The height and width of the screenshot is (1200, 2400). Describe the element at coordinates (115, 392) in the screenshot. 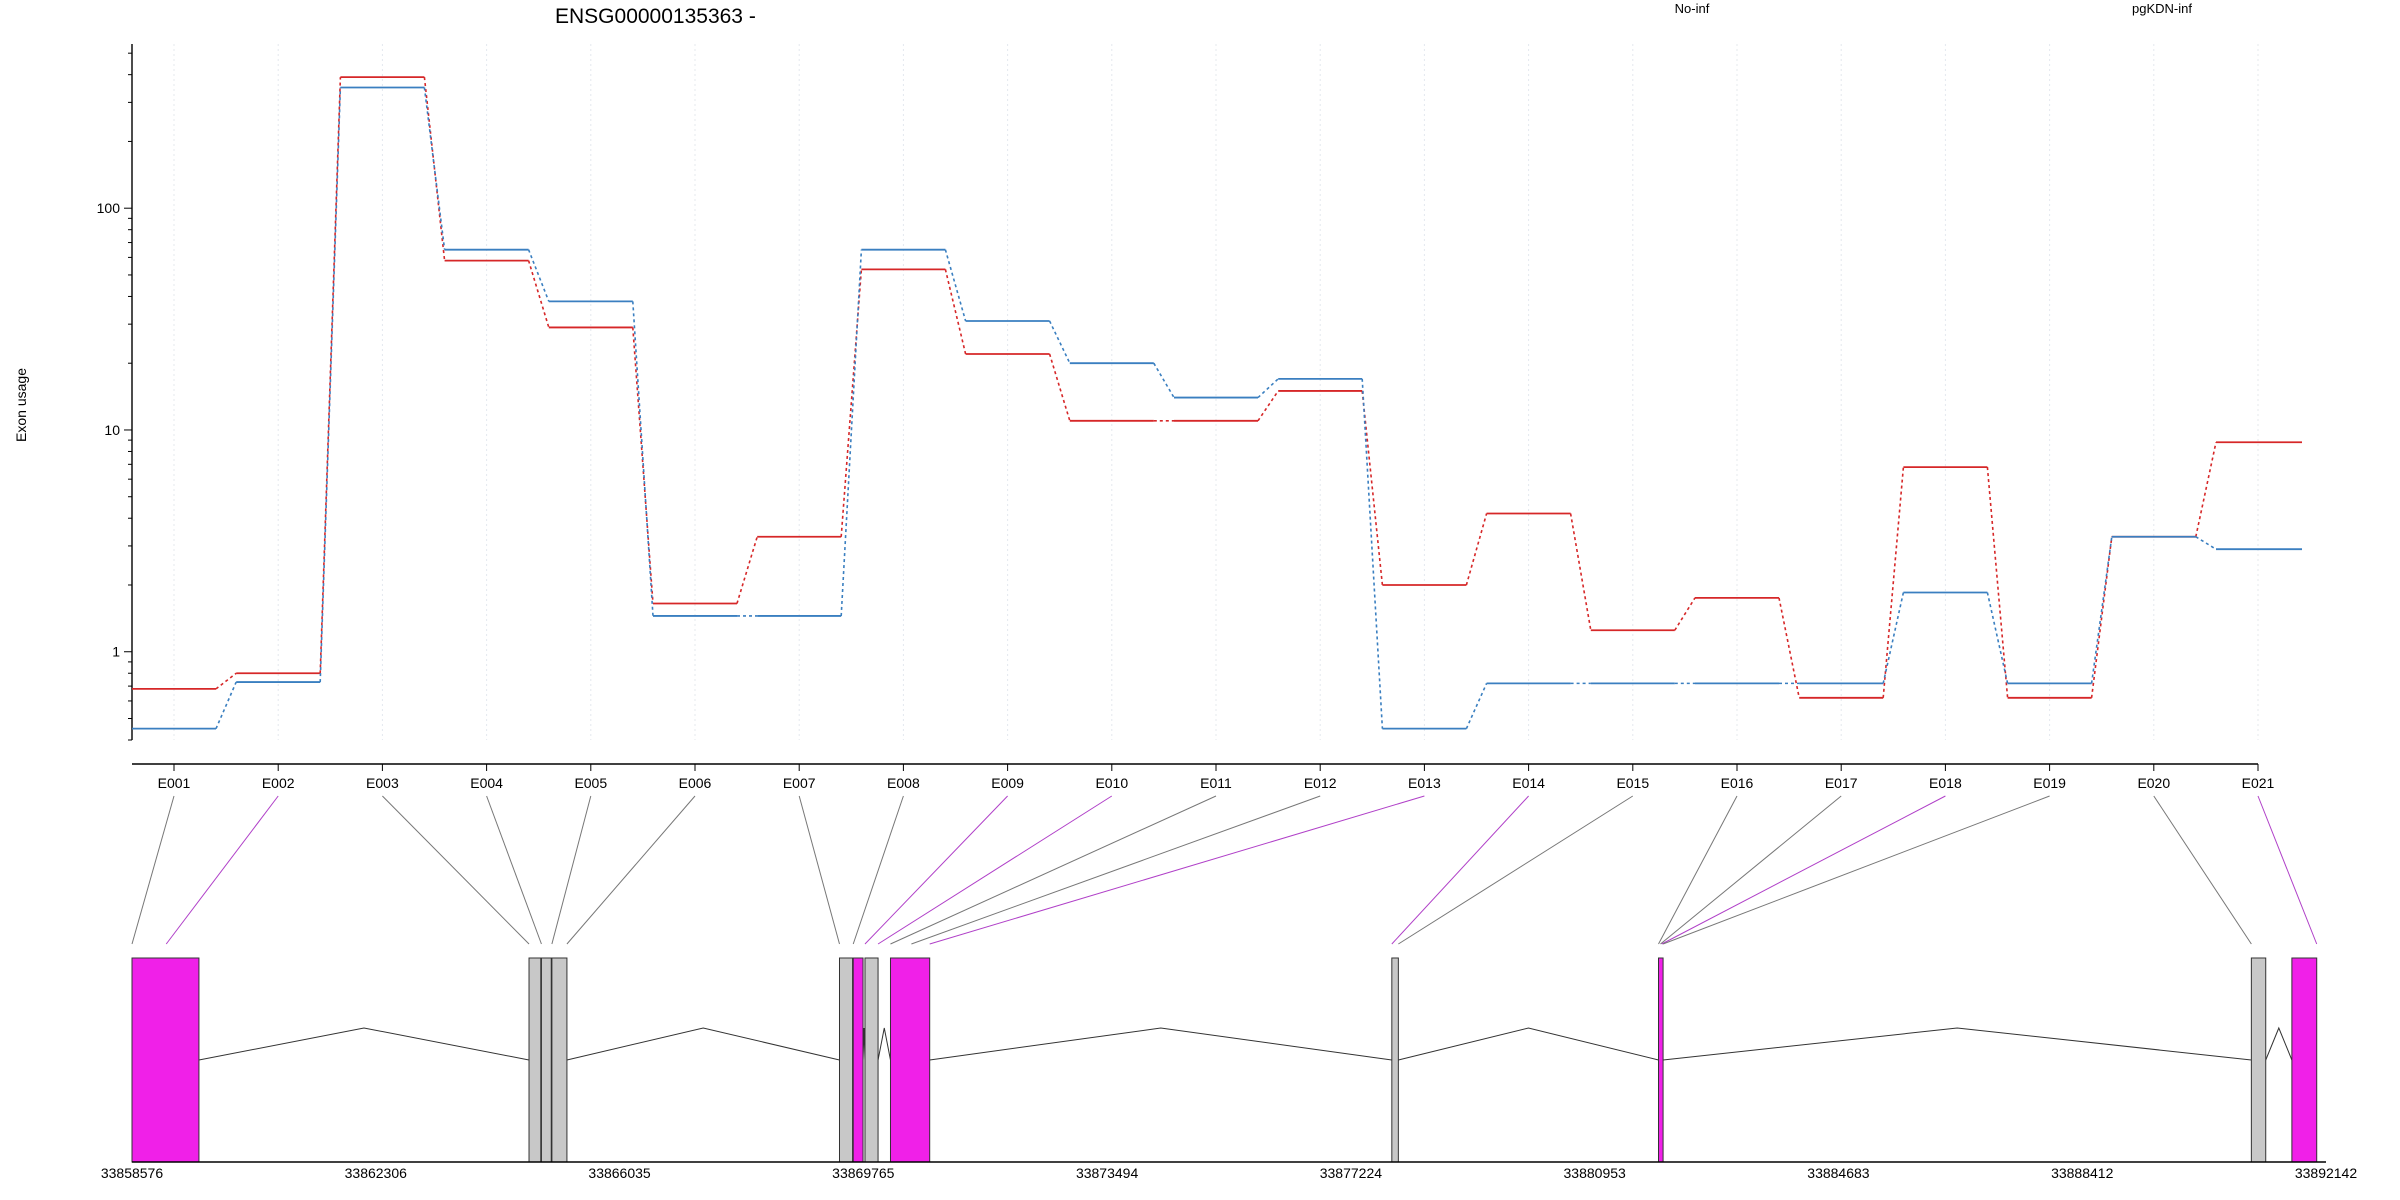

I see `y-axis: 1 10 100` at that location.